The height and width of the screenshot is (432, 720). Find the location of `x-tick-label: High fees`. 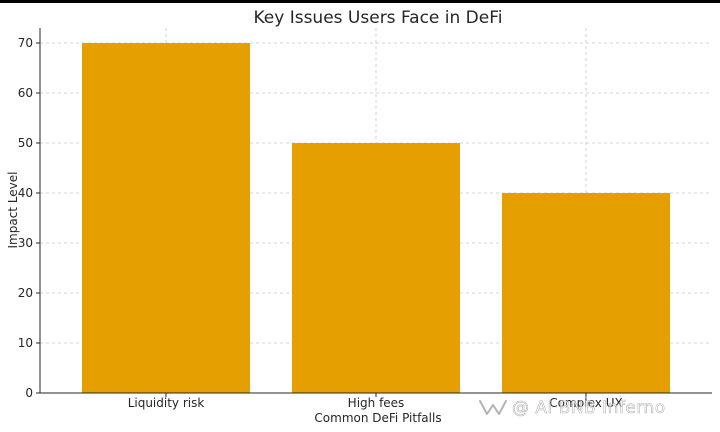

x-tick-label: High fees is located at coordinates (376, 403).